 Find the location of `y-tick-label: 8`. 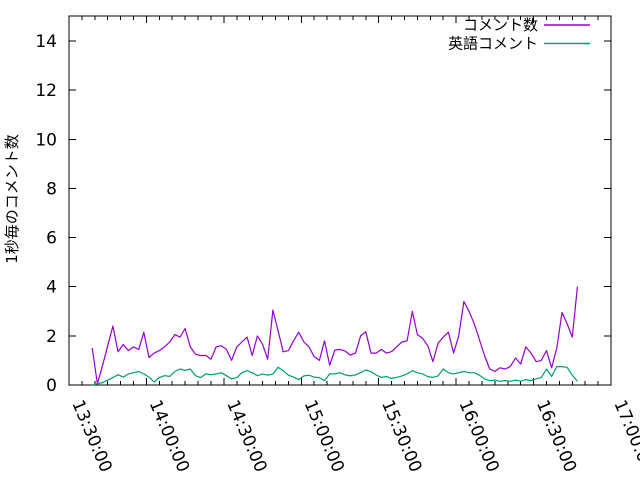

y-tick-label: 8 is located at coordinates (51, 189).